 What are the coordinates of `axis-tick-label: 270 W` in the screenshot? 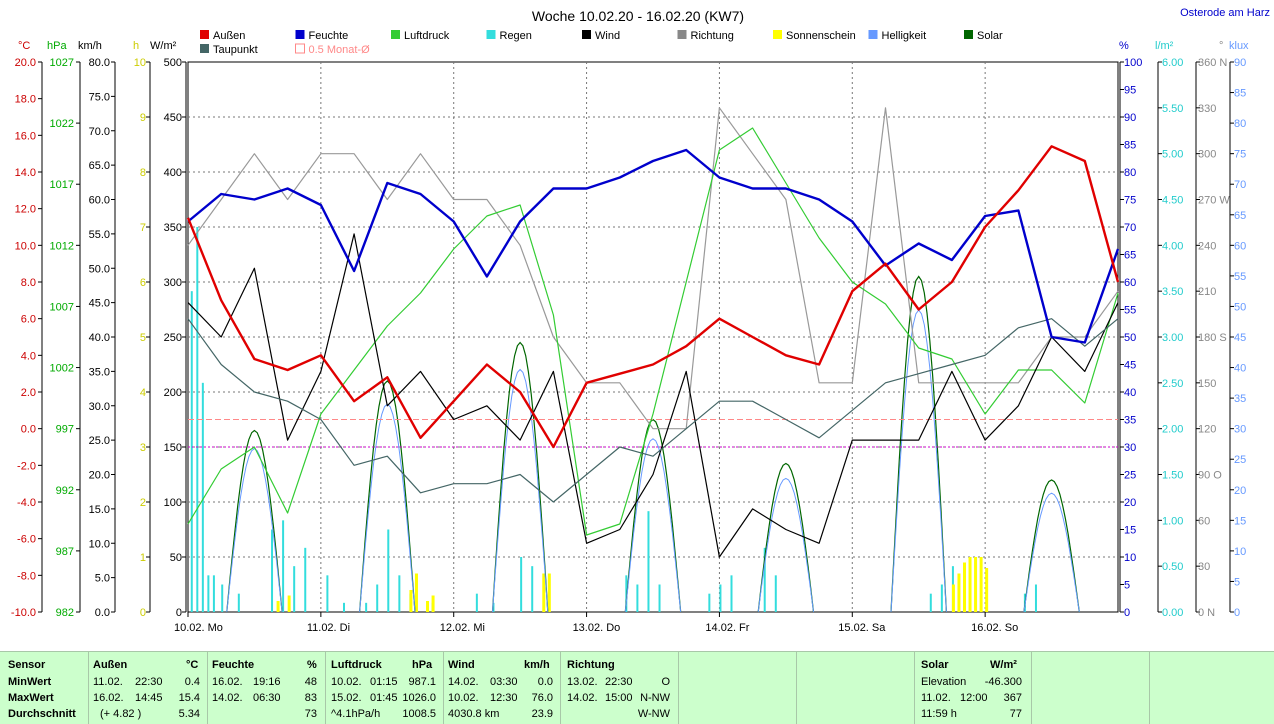 It's located at (1214, 201).